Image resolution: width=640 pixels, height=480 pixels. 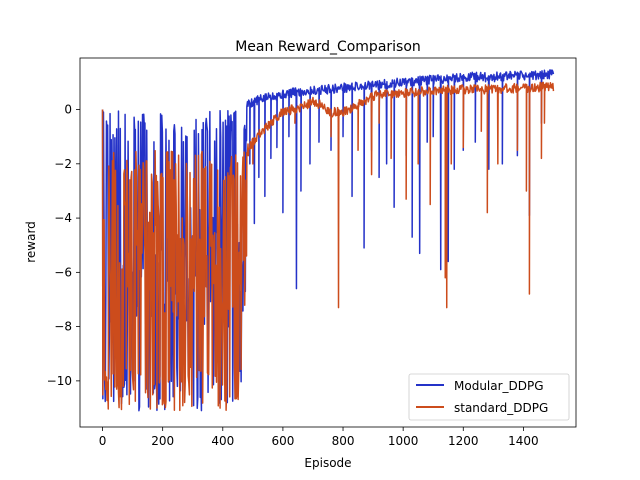 I want to click on legend: Modular_DDPG standard_DDPG, so click(x=489, y=397).